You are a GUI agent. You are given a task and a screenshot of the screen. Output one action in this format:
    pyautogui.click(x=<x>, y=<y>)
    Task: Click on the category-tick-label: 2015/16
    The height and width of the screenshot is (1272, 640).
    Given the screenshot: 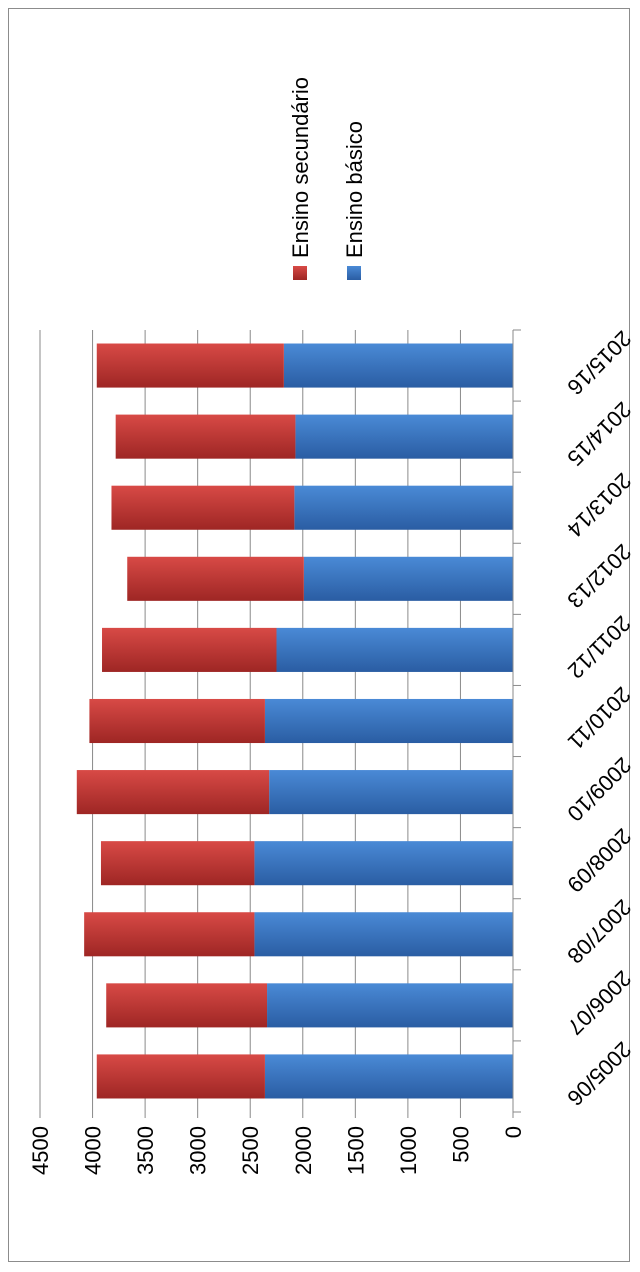 What is the action you would take?
    pyautogui.click(x=599, y=363)
    